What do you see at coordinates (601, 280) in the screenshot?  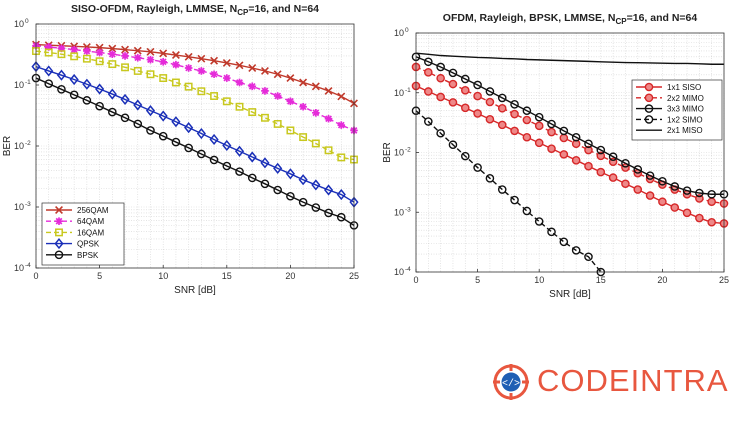 I see `x-tick-label: 15` at bounding box center [601, 280].